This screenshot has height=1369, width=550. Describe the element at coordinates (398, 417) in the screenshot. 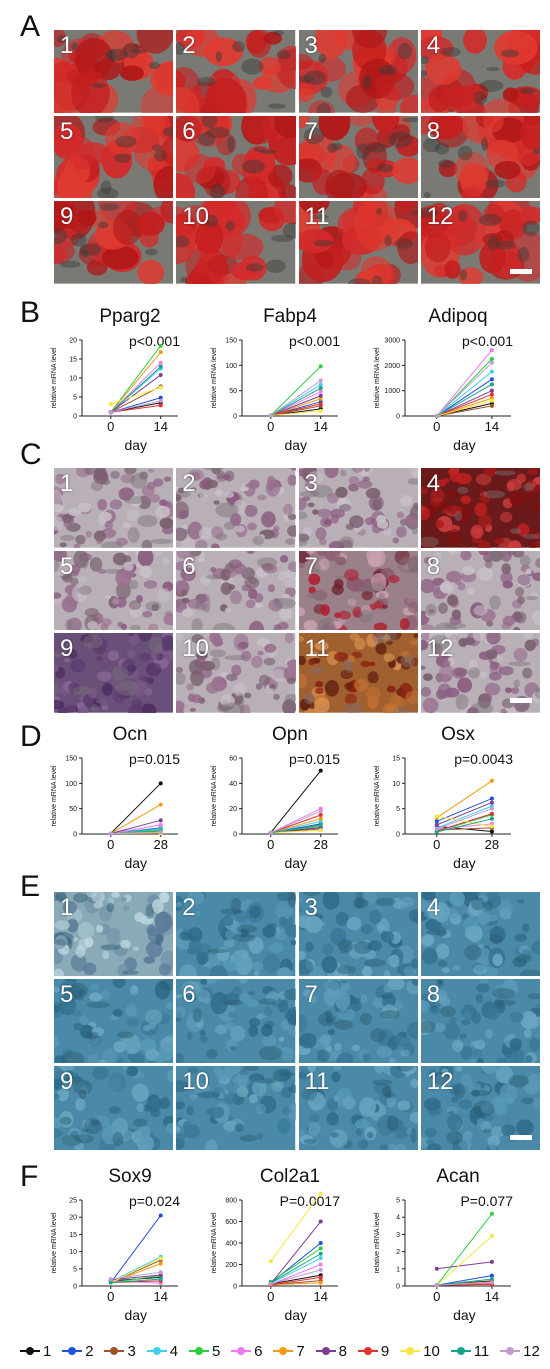

I see `y-tick-label: 0` at that location.